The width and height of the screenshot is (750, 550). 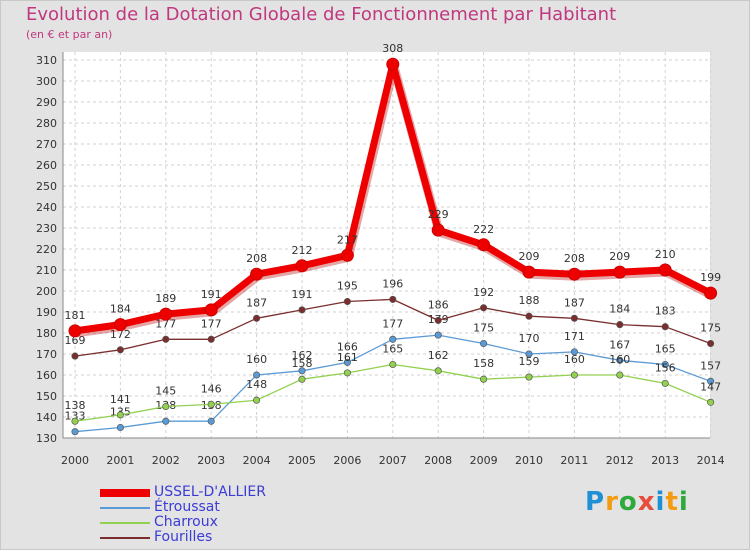 I want to click on data-label: 192, so click(x=483, y=292).